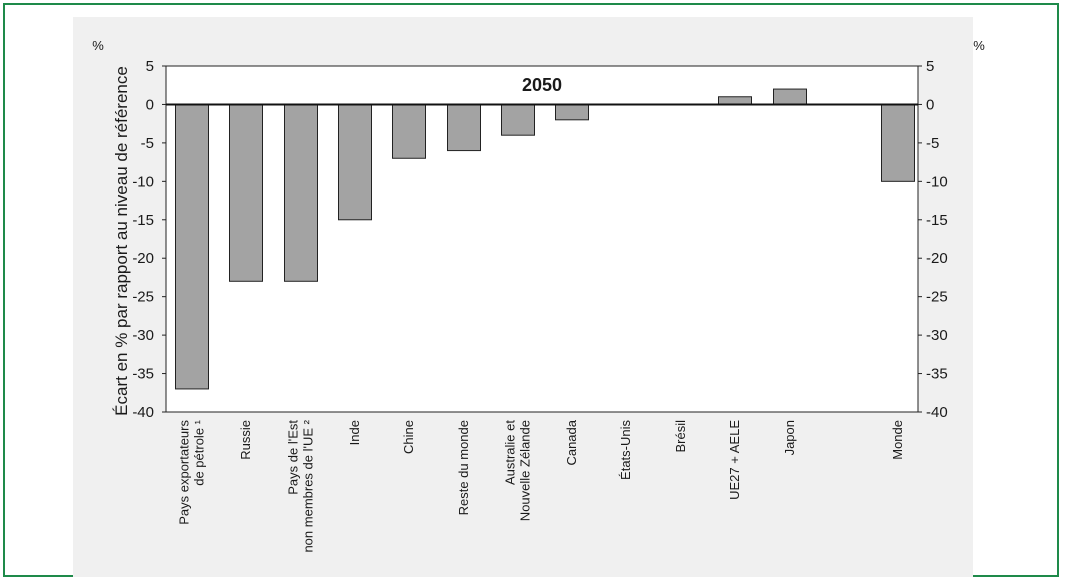  What do you see at coordinates (308, 485) in the screenshot?
I see `x-tick-label: non membres de l'UE ²` at bounding box center [308, 485].